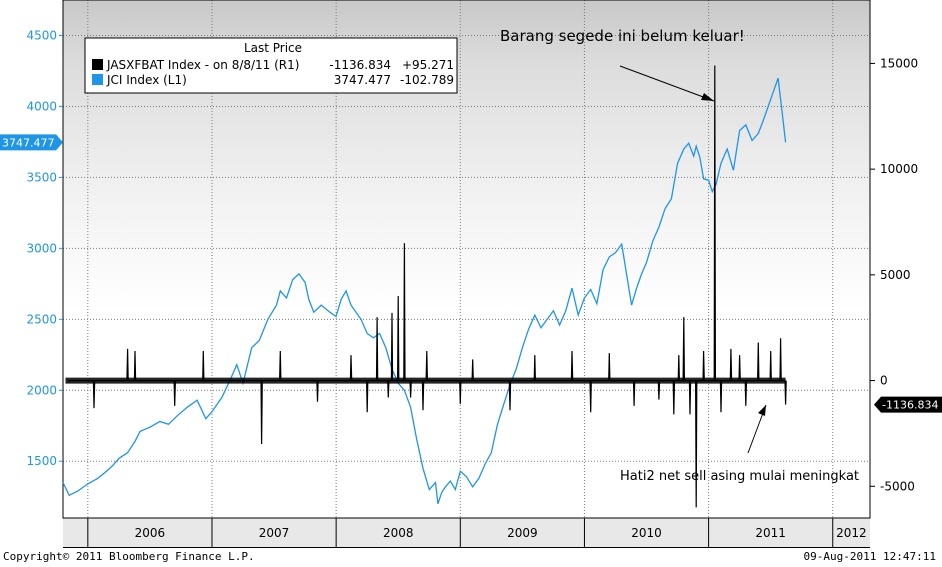 Image resolution: width=942 pixels, height=567 pixels. I want to click on annotation-text-bottom: Hati2 net sell asing mulai meningkat, so click(739, 476).